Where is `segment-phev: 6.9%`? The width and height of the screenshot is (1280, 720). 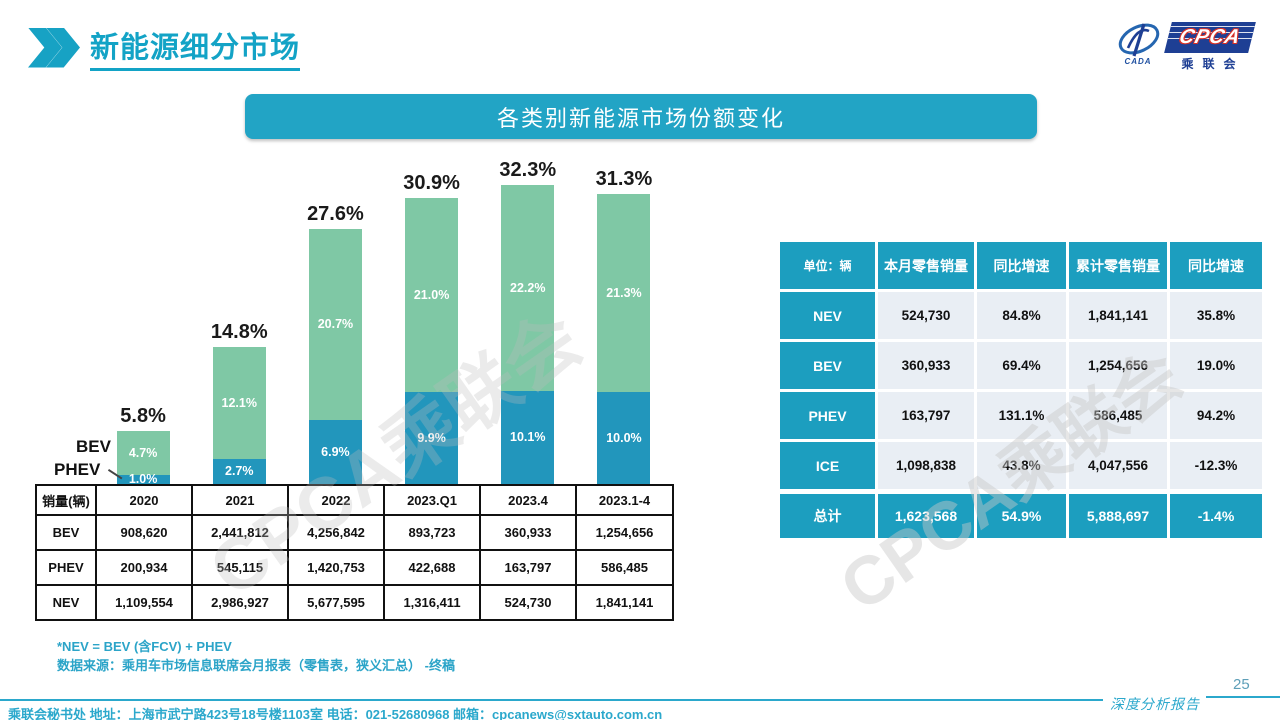 segment-phev: 6.9% is located at coordinates (335, 452).